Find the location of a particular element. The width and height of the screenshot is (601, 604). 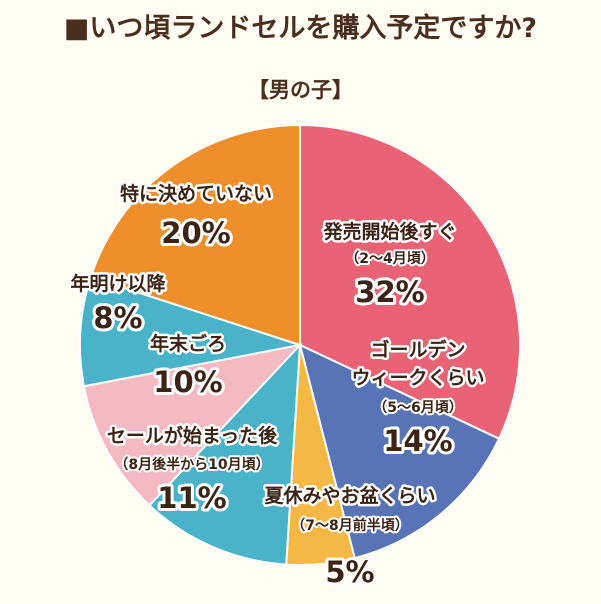

slice-label: 年明け以降 is located at coordinates (118, 283).